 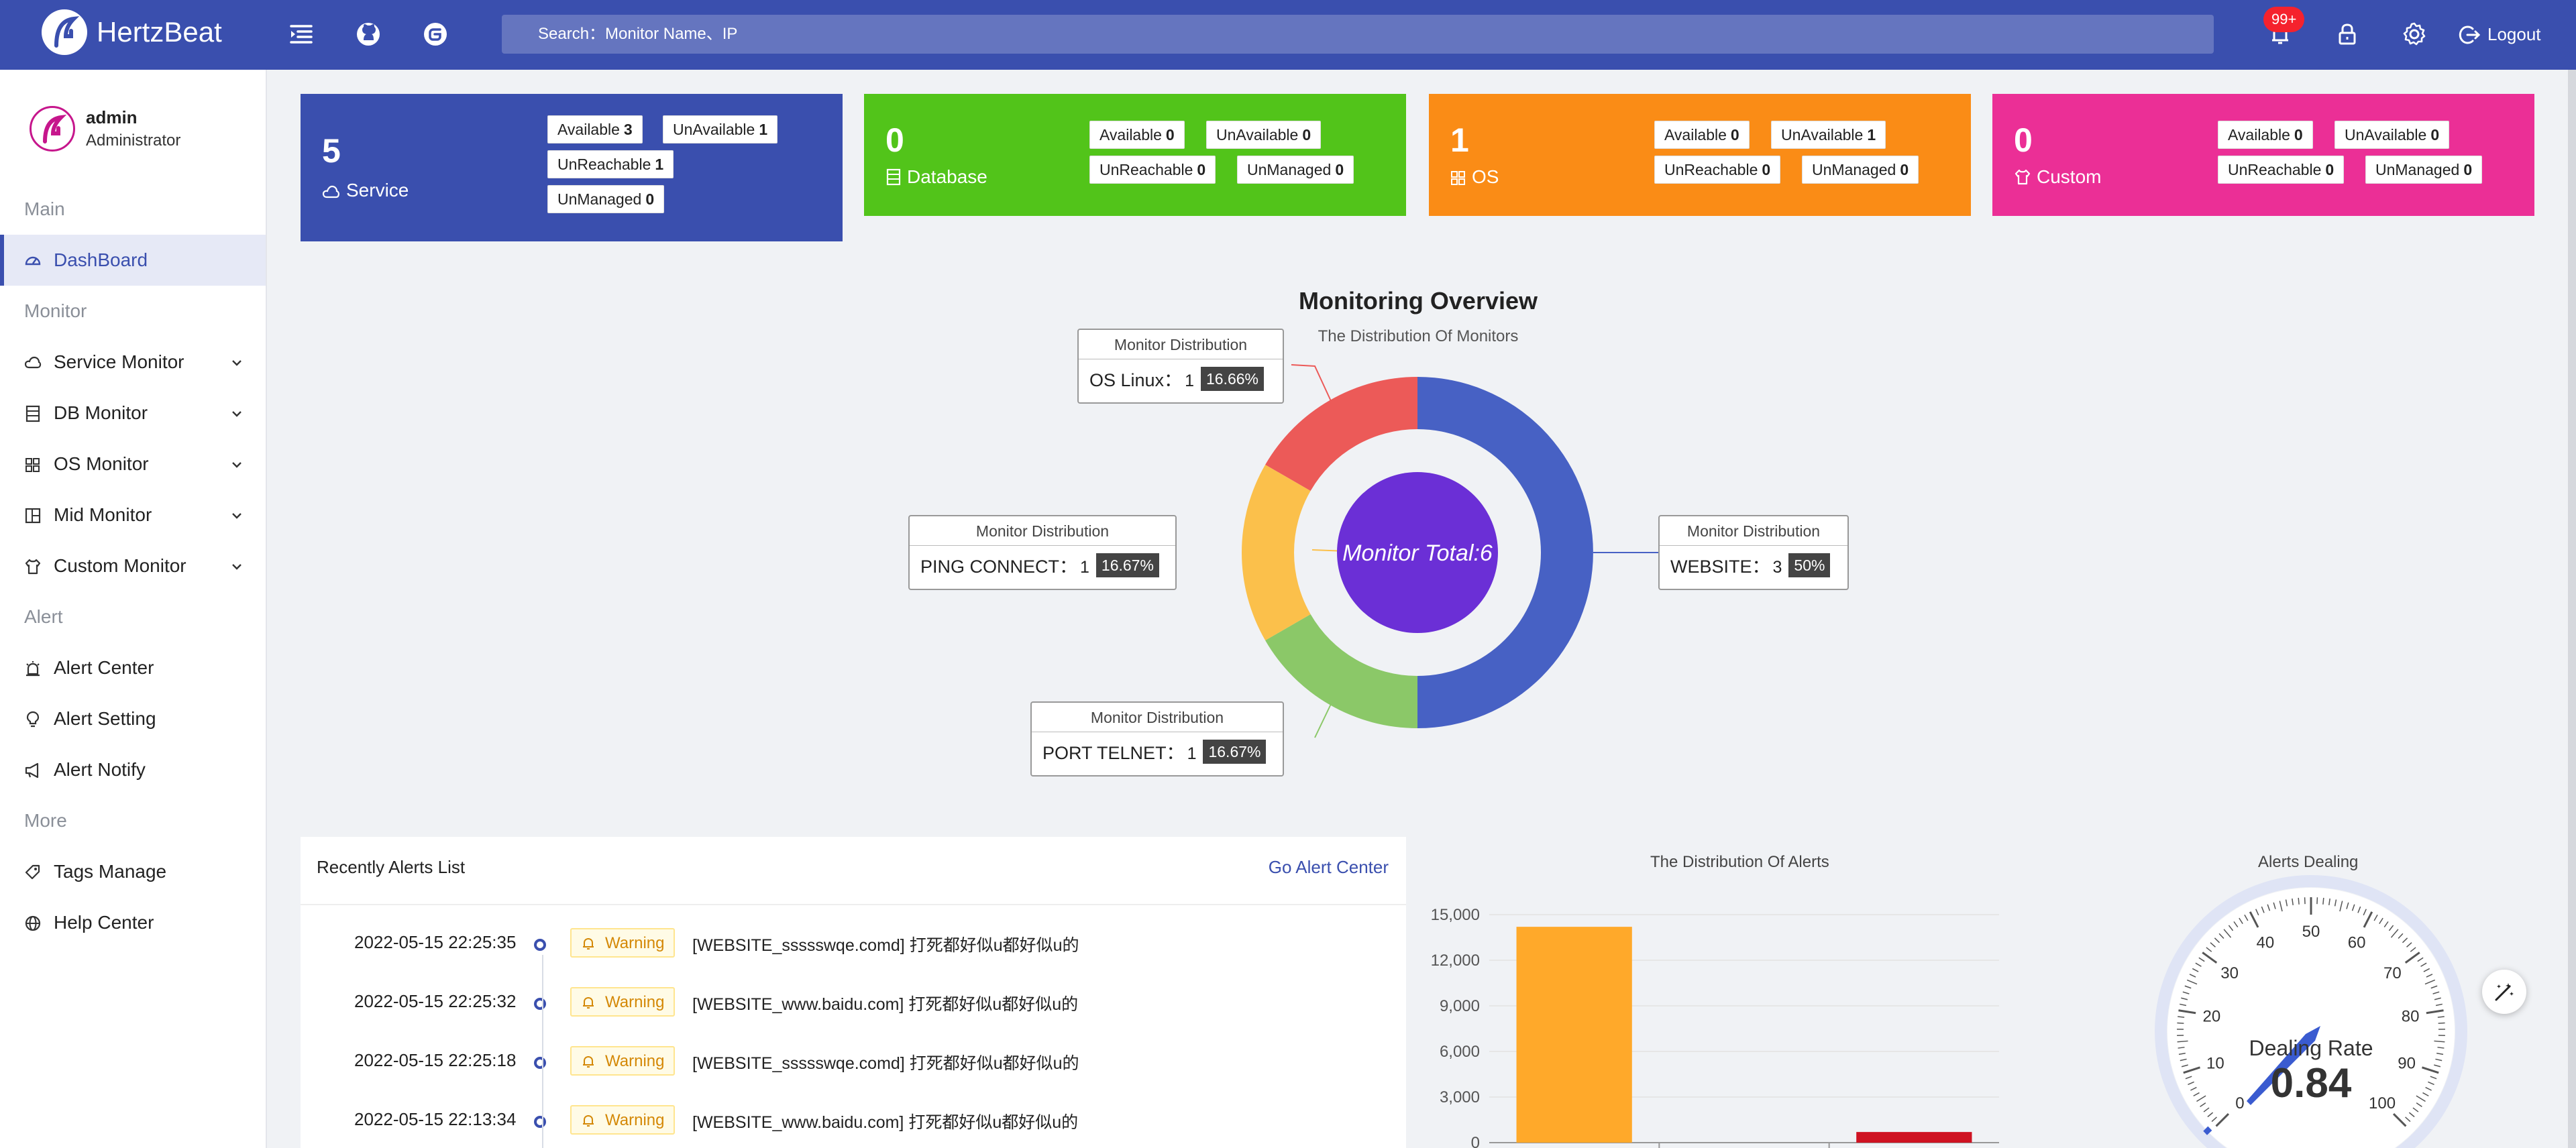 I want to click on overview-subtitle: The Distribution Of Monitors, so click(x=1418, y=336).